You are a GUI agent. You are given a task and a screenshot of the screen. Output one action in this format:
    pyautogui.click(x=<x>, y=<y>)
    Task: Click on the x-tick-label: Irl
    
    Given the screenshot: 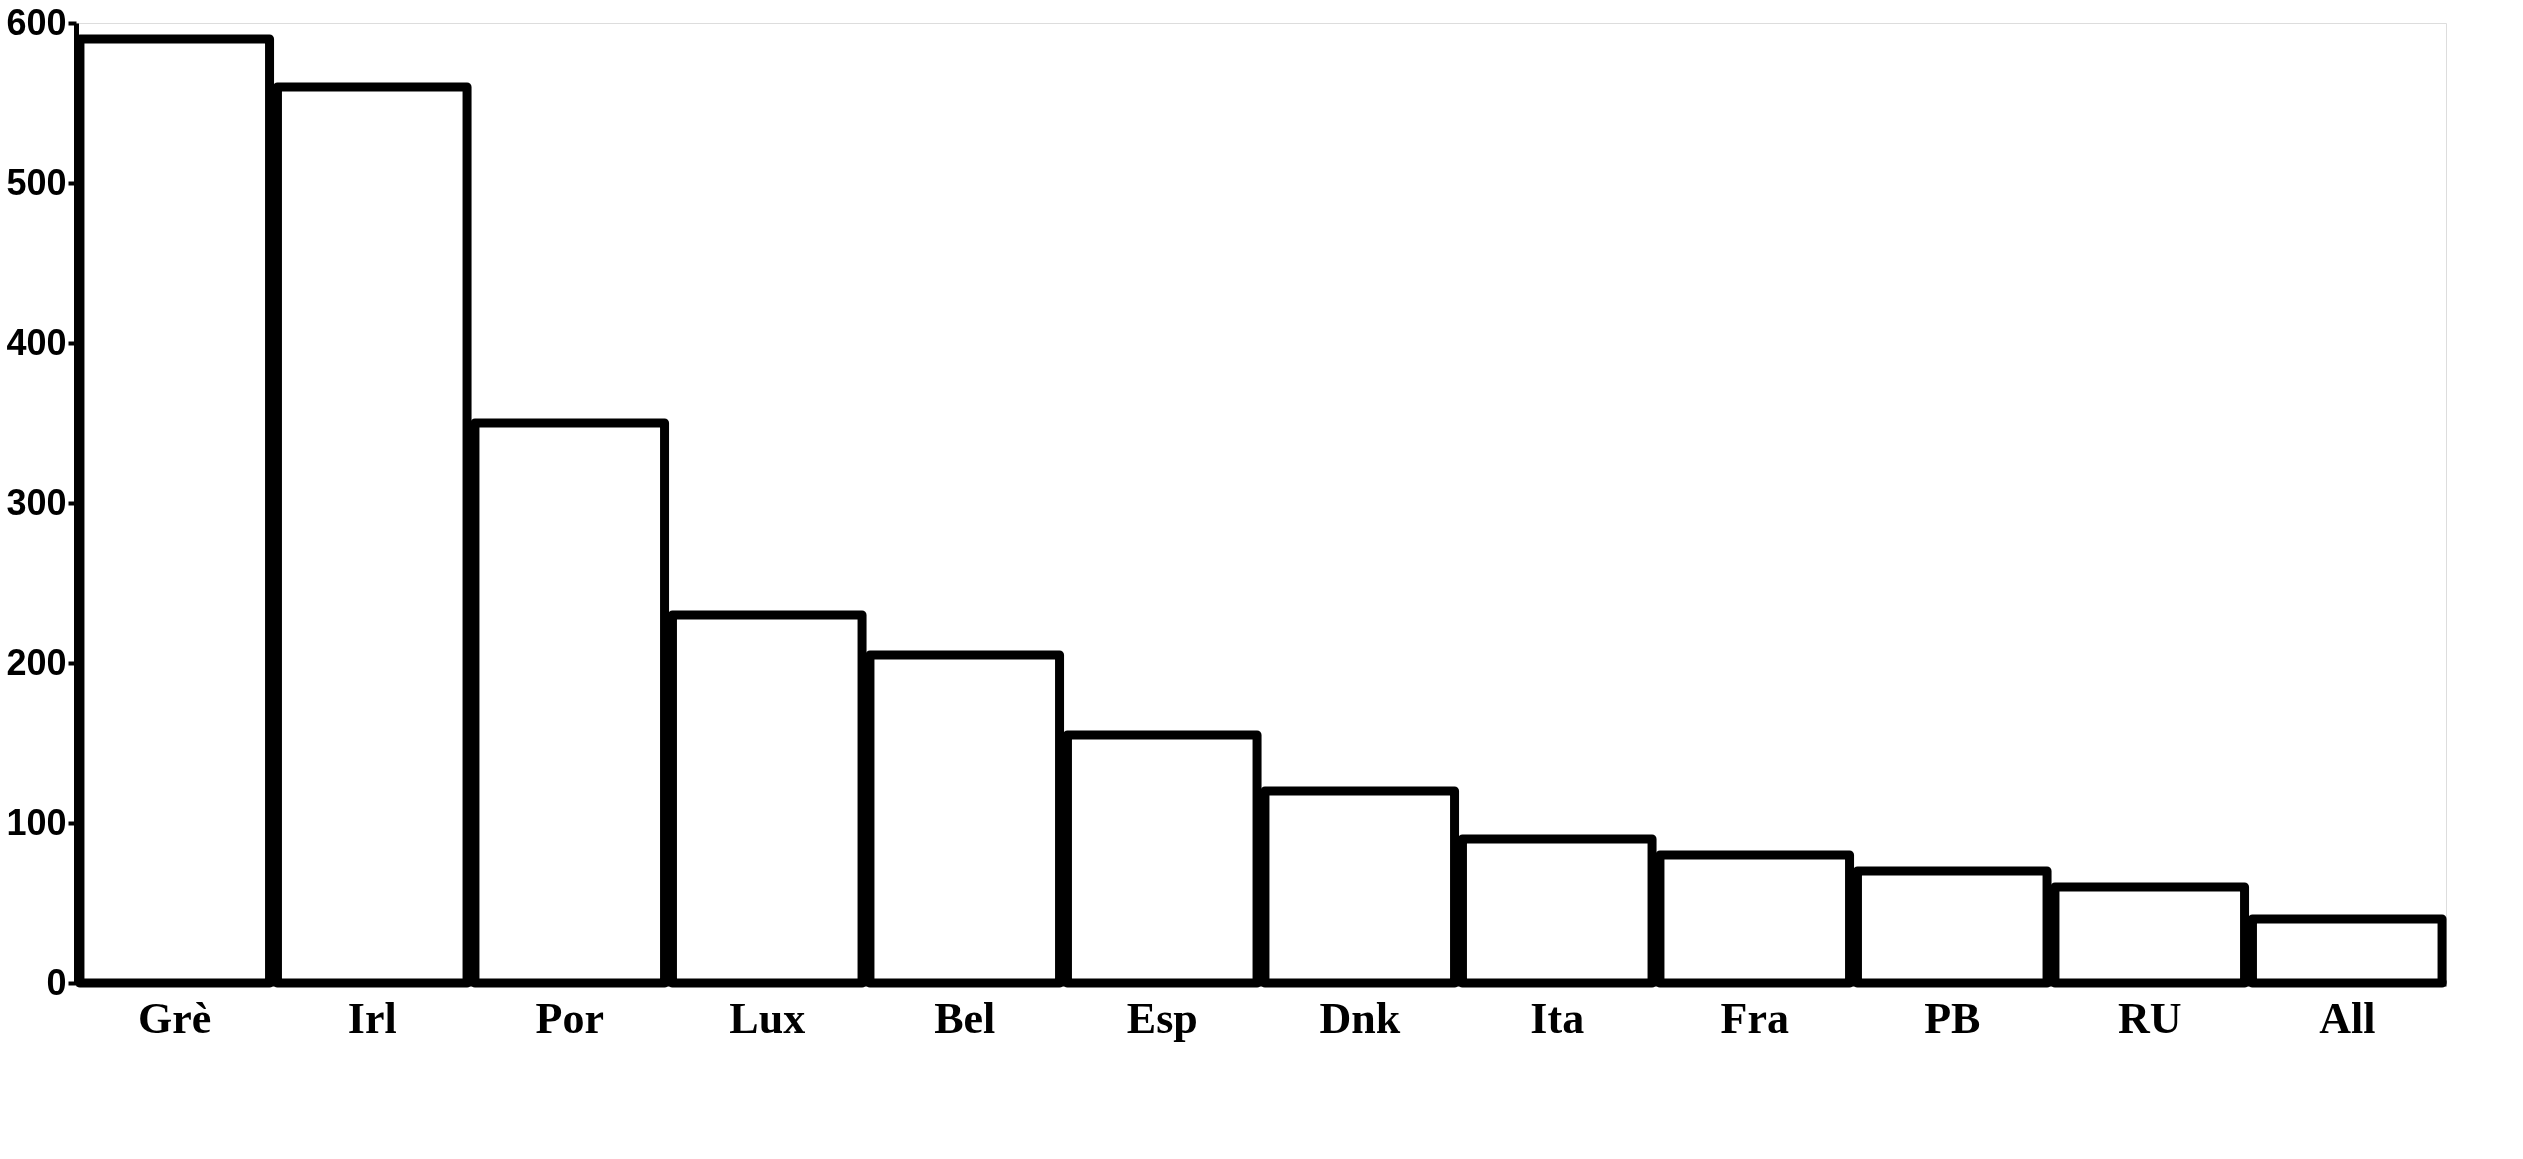 What is the action you would take?
    pyautogui.click(x=372, y=1018)
    